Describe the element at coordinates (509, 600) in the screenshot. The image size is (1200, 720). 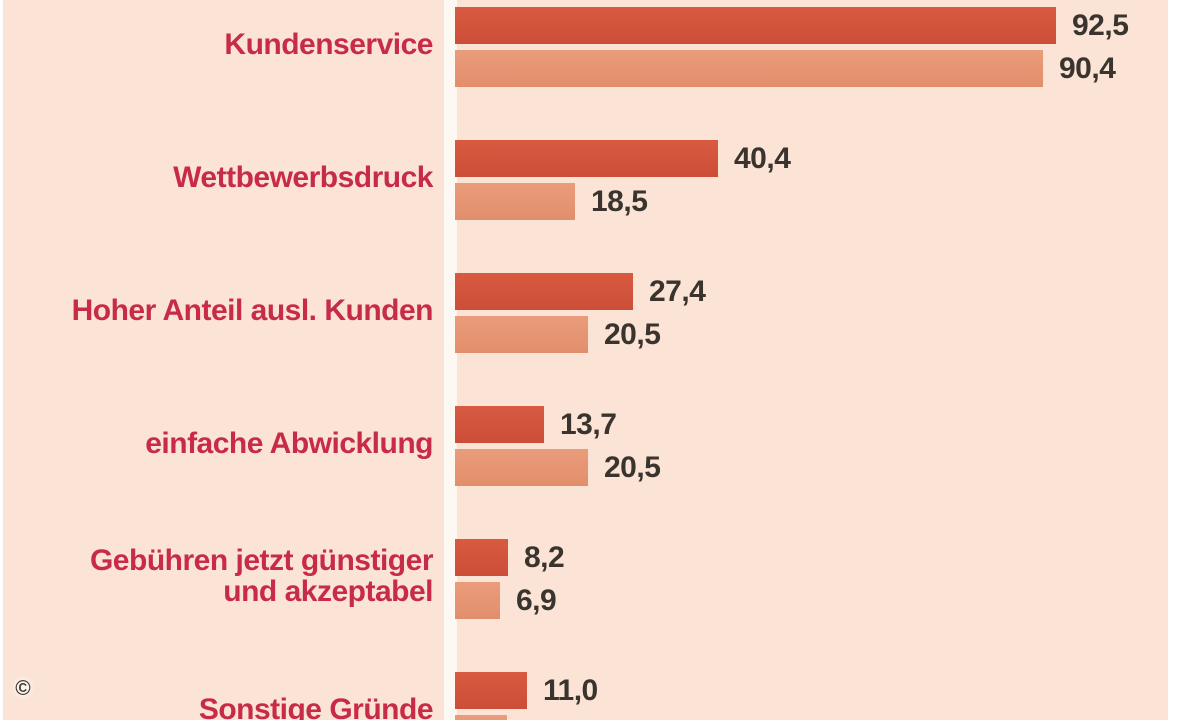
I see `bar-row: 6,9` at that location.